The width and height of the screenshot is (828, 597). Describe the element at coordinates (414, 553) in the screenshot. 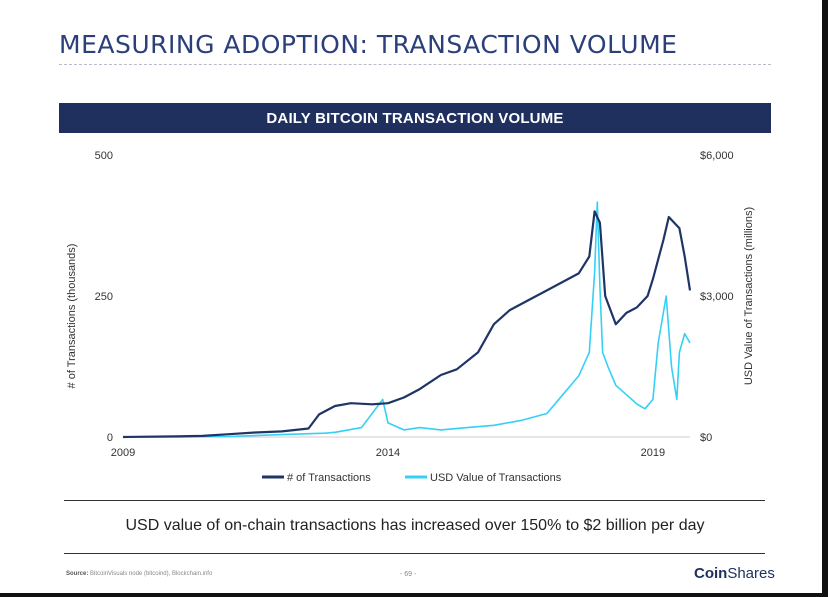

I see `footnote-bottom-rule` at that location.